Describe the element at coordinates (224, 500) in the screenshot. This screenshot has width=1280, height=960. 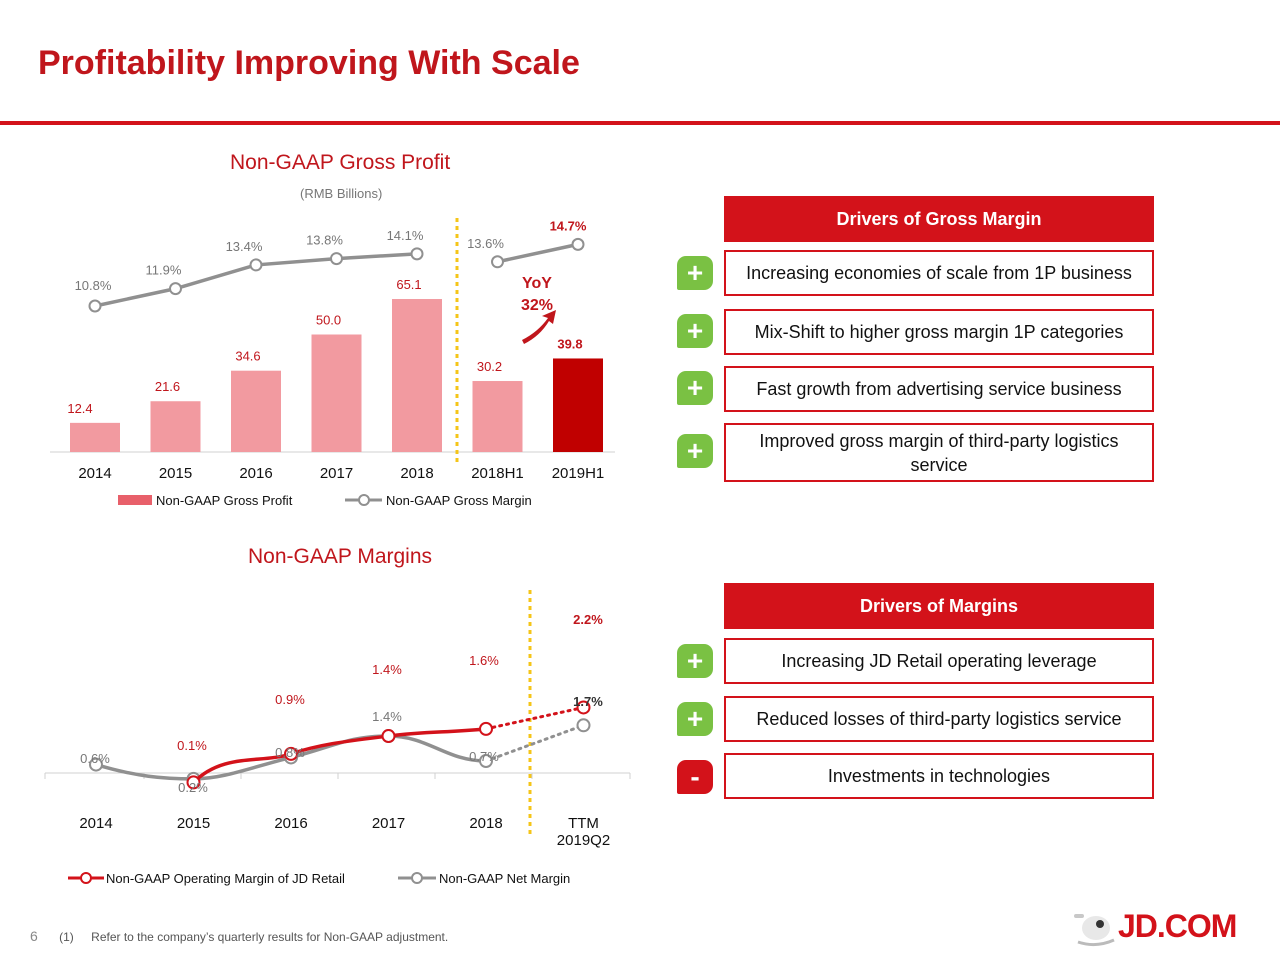
I see `legend-label: Non-GAAP Gross Profit` at that location.